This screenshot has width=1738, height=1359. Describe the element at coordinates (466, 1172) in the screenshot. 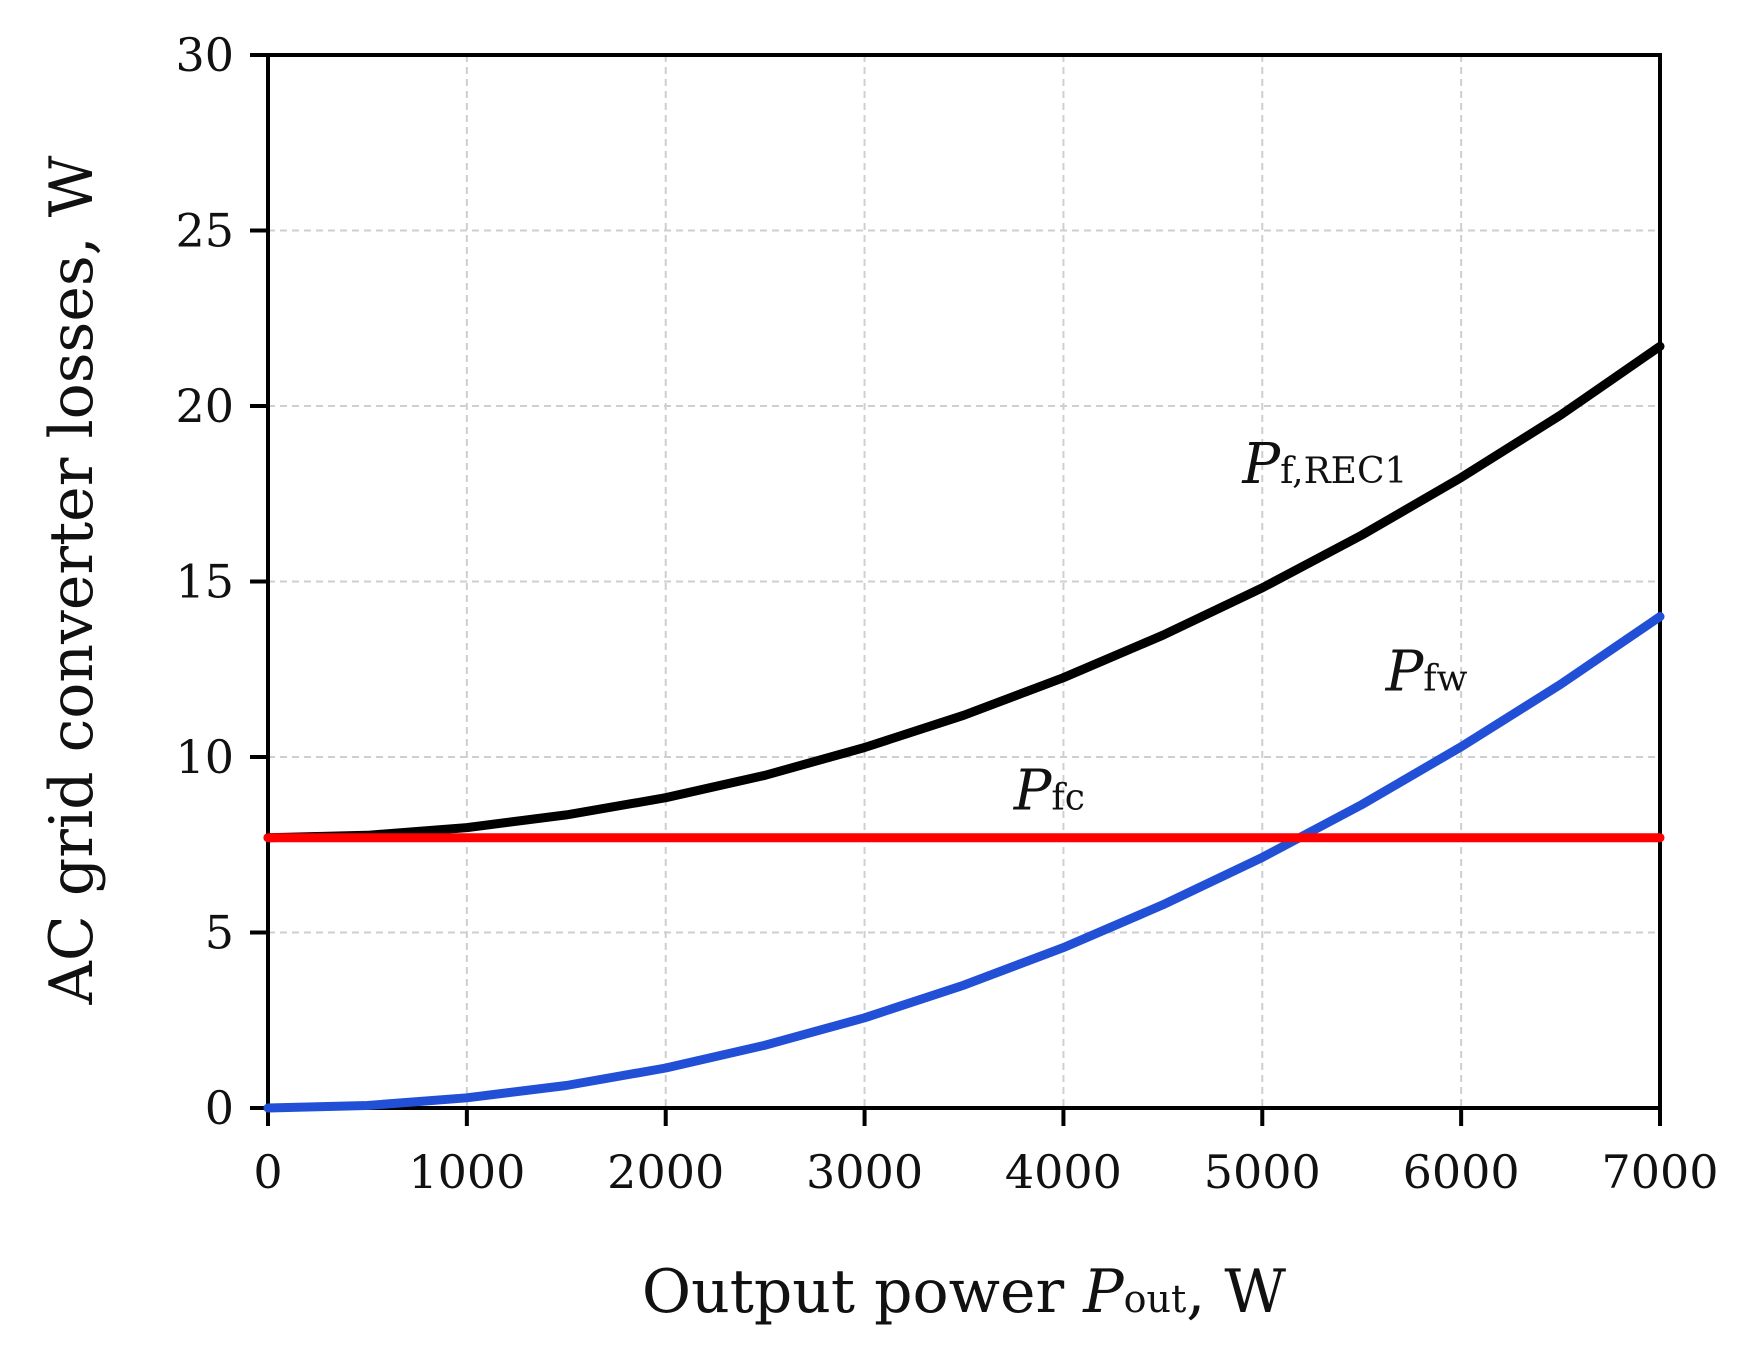

I see `x-tick-label: 1000` at that location.